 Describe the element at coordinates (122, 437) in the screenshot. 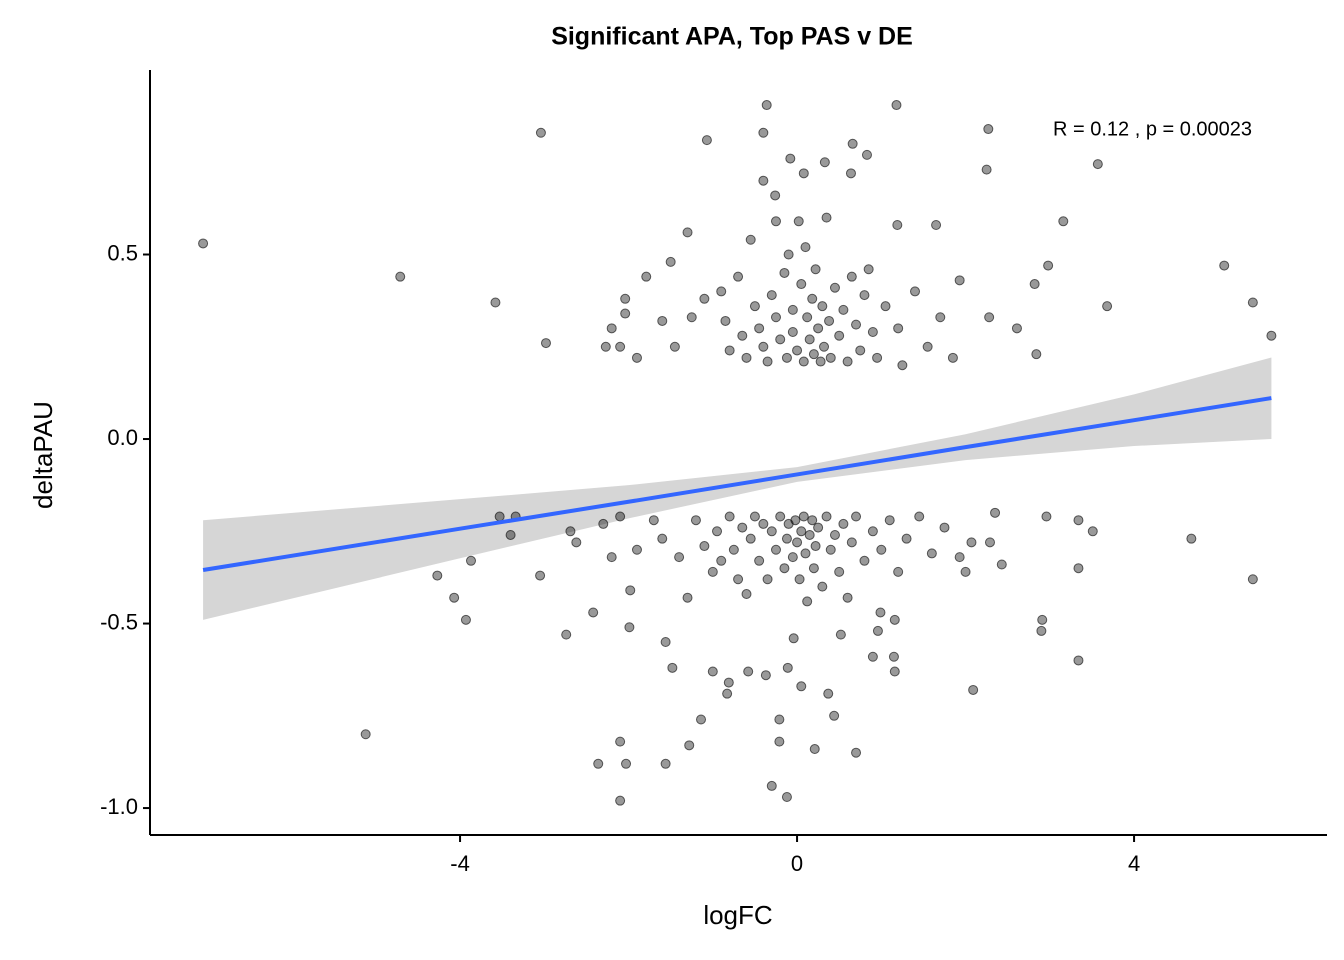

I see `y-tick-label: 0.0` at that location.